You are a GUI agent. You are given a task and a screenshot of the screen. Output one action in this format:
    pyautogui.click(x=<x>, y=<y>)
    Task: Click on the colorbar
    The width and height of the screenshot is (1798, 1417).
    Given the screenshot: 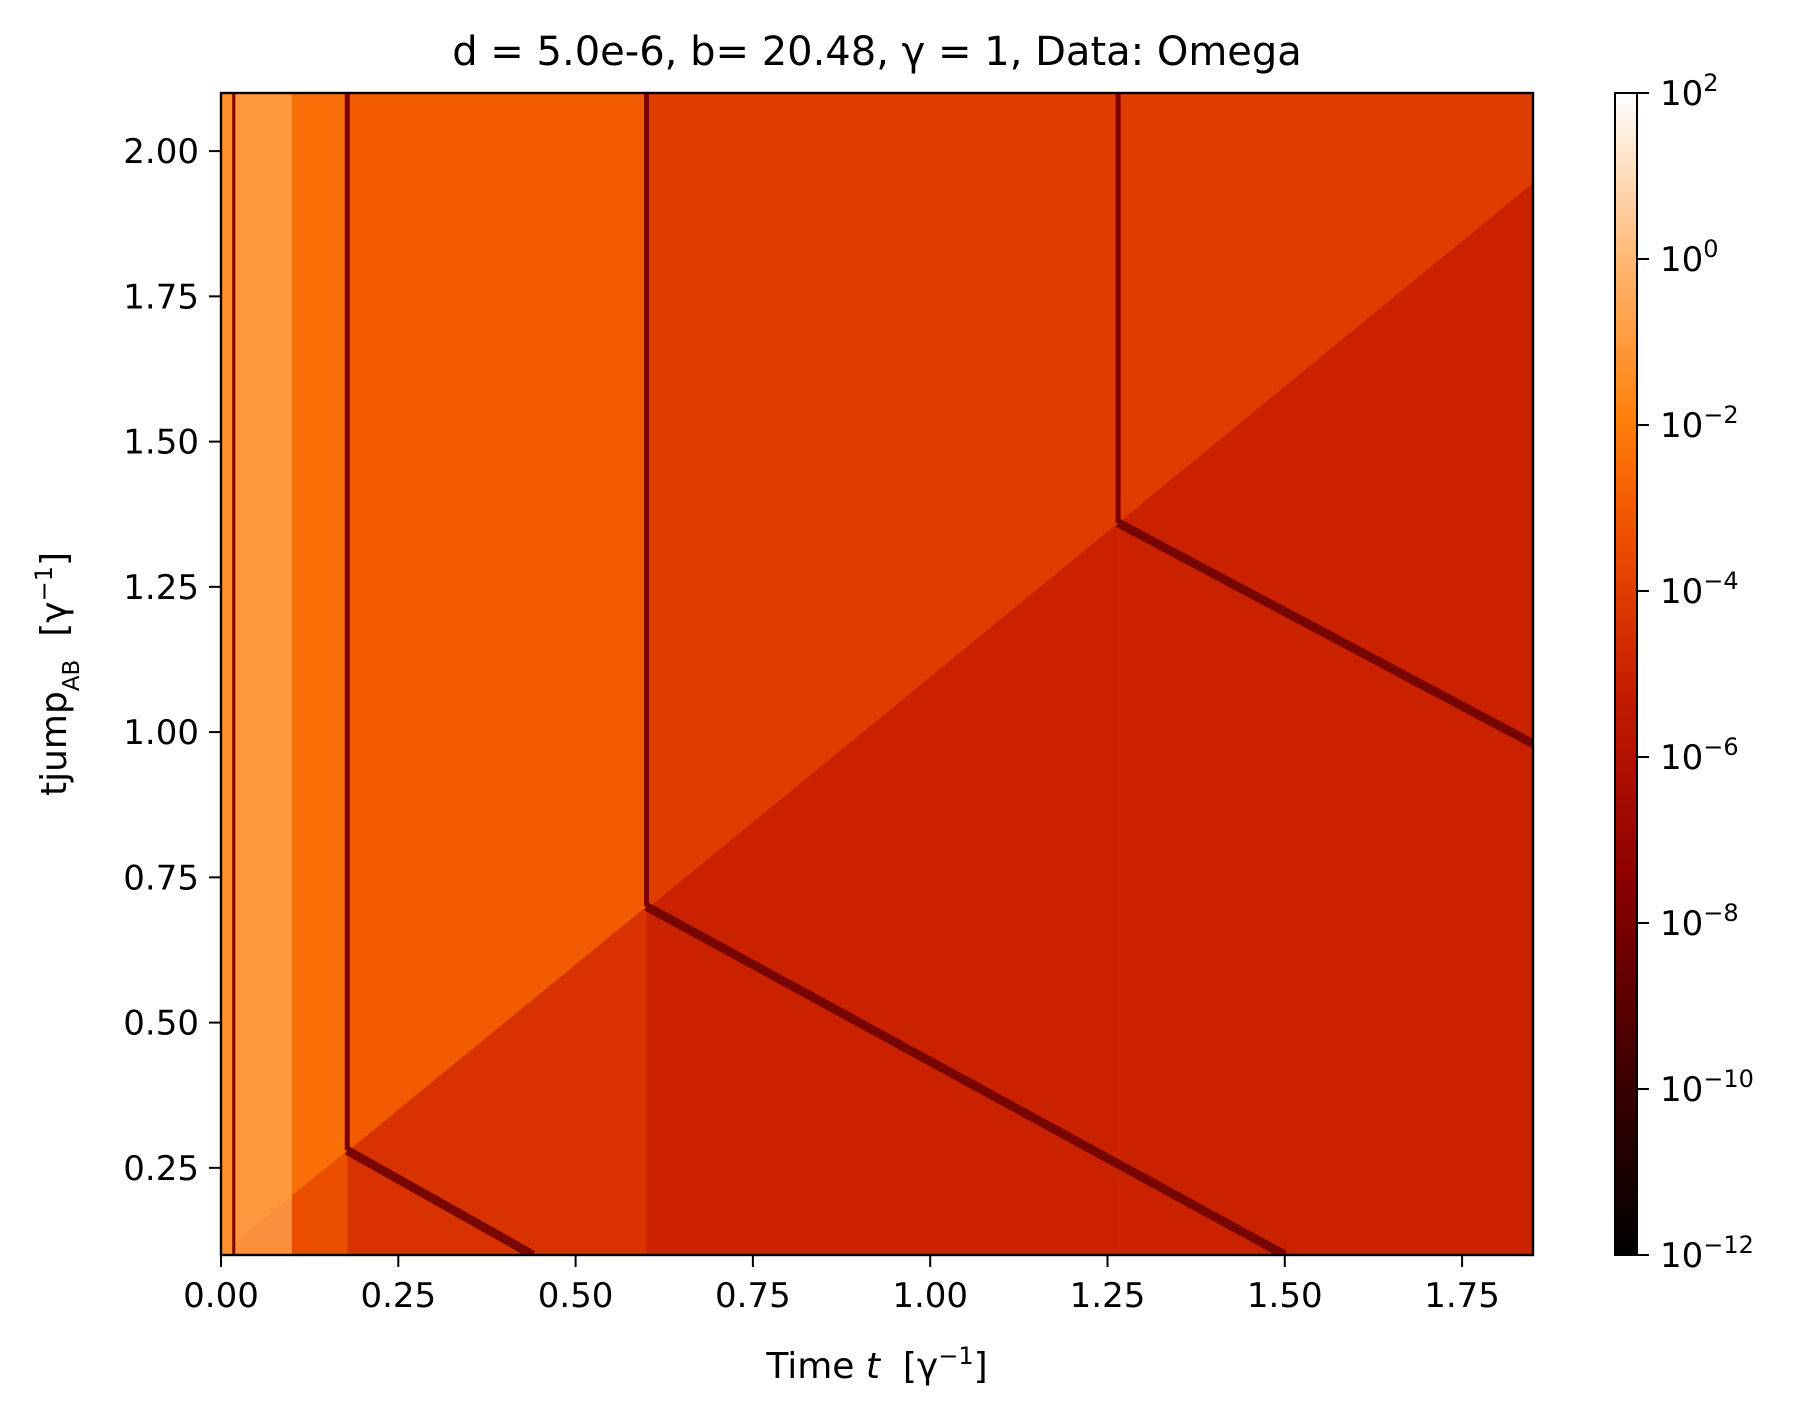 What is the action you would take?
    pyautogui.click(x=1626, y=674)
    